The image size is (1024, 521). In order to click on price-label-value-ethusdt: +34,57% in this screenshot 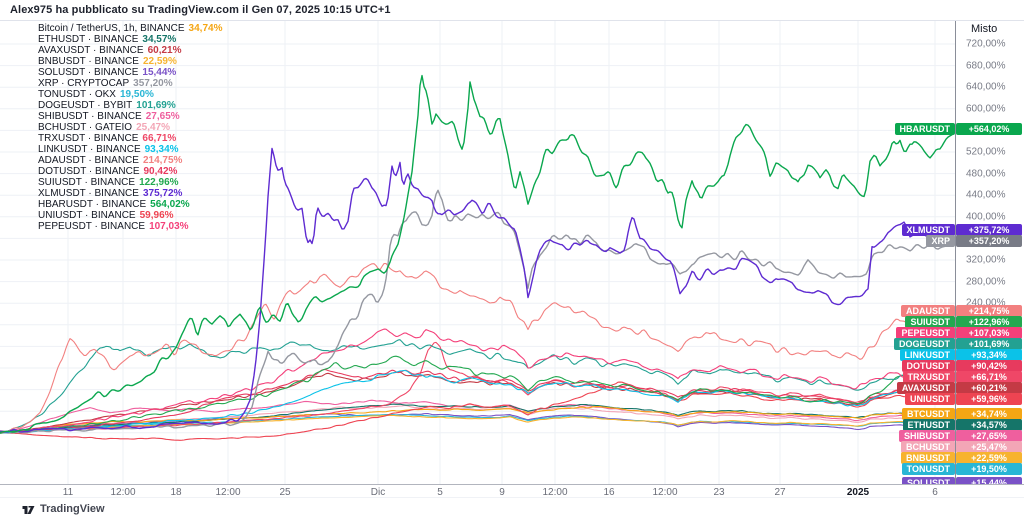, I will do `click(989, 425)`.